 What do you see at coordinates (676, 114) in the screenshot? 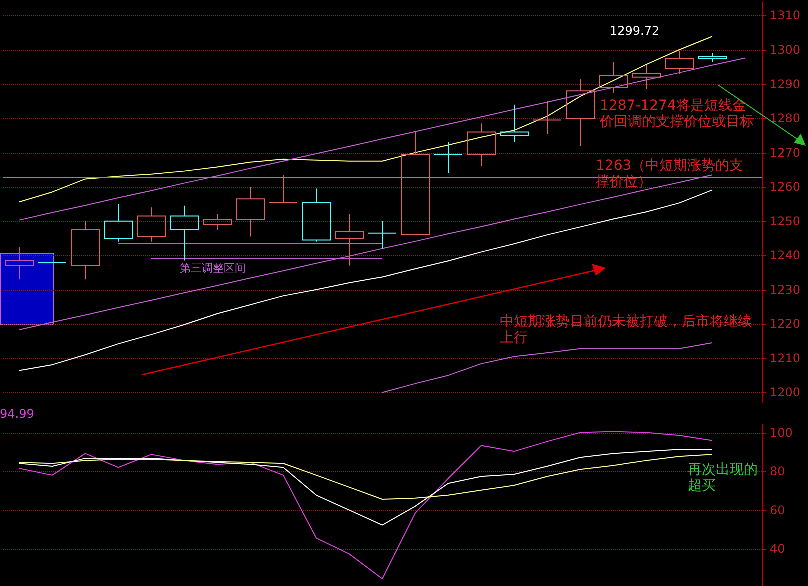
I see `annotation: 1287-1274将是短线金价回调的支撑价位或目标` at bounding box center [676, 114].